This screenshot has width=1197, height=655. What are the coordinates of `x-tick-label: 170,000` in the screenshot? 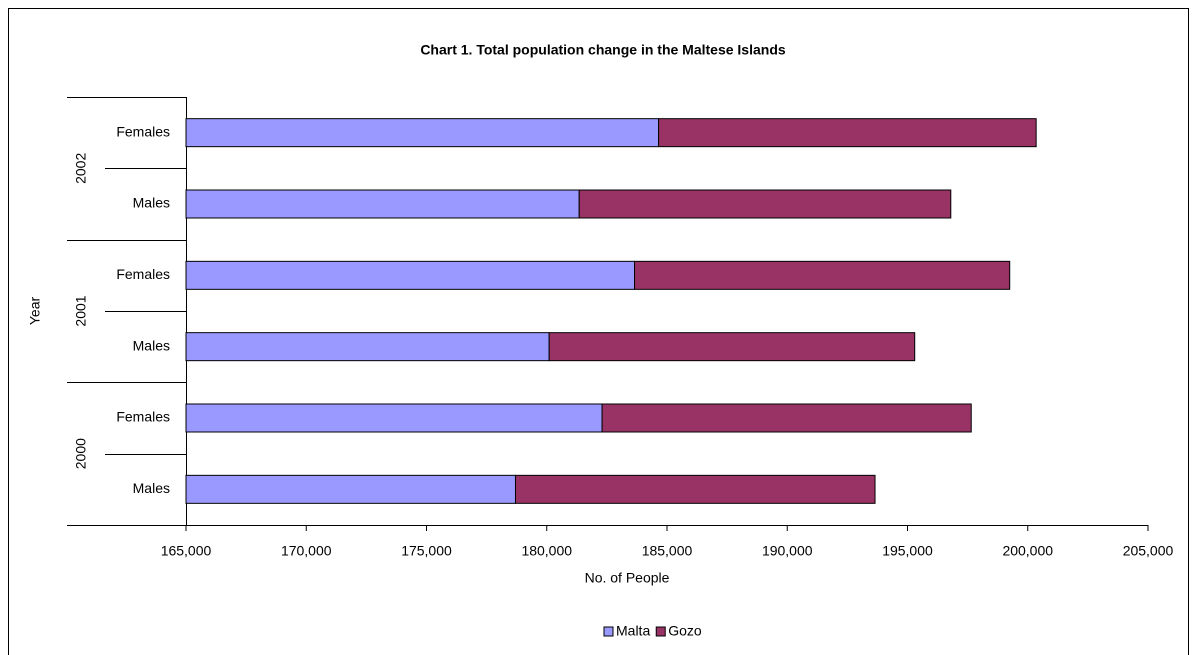 It's located at (306, 551).